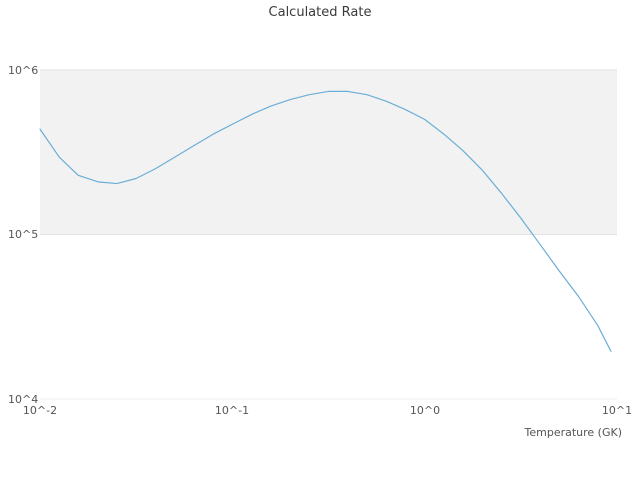 Image resolution: width=640 pixels, height=480 pixels. What do you see at coordinates (23, 399) in the screenshot?
I see `y-tick-1e4: 10^4` at bounding box center [23, 399].